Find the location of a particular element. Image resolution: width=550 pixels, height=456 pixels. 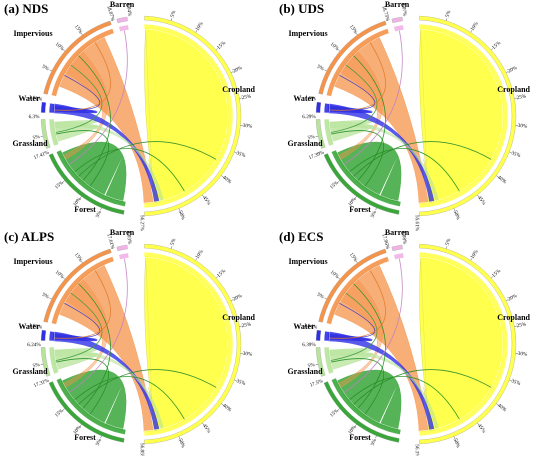

pct-label-cropland: 55.61% is located at coordinates (417, 223).